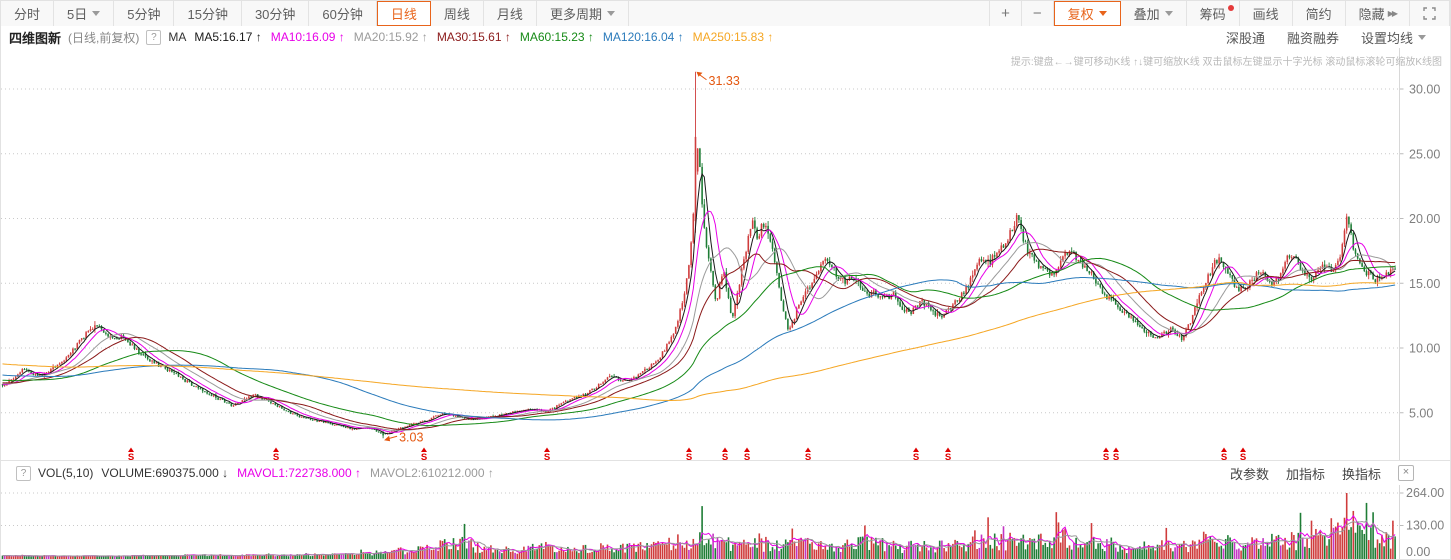 Image resolution: width=1451 pixels, height=560 pixels. I want to click on fullscreen-button, so click(1430, 13).